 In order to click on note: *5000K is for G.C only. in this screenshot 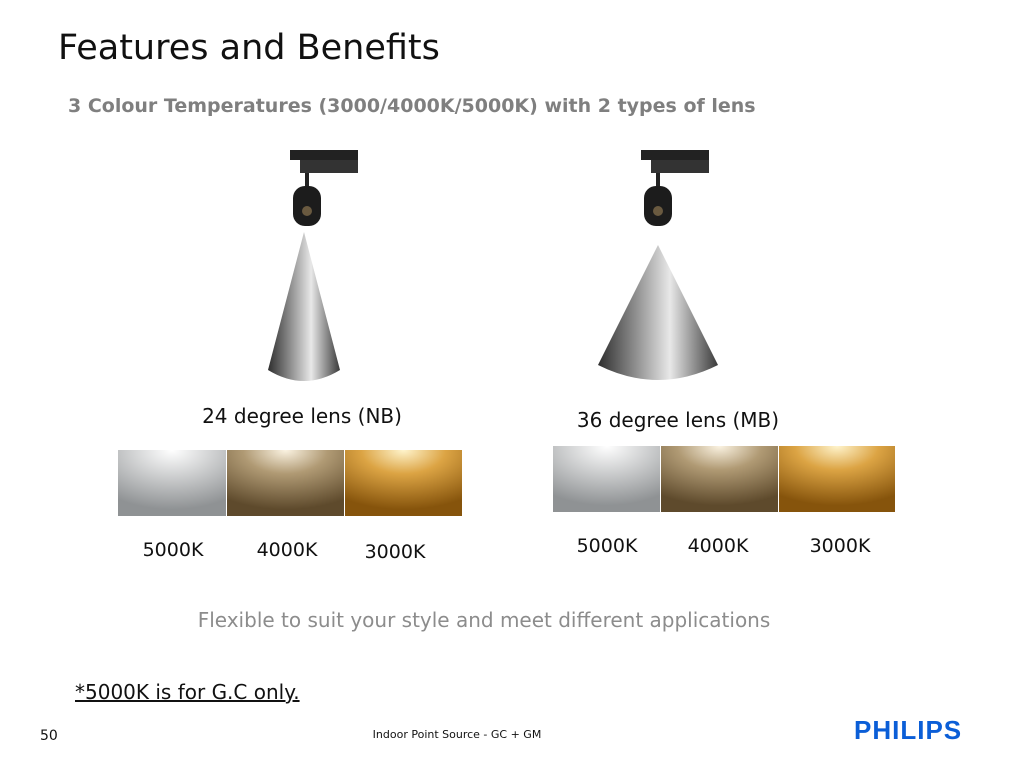, I will do `click(187, 692)`.